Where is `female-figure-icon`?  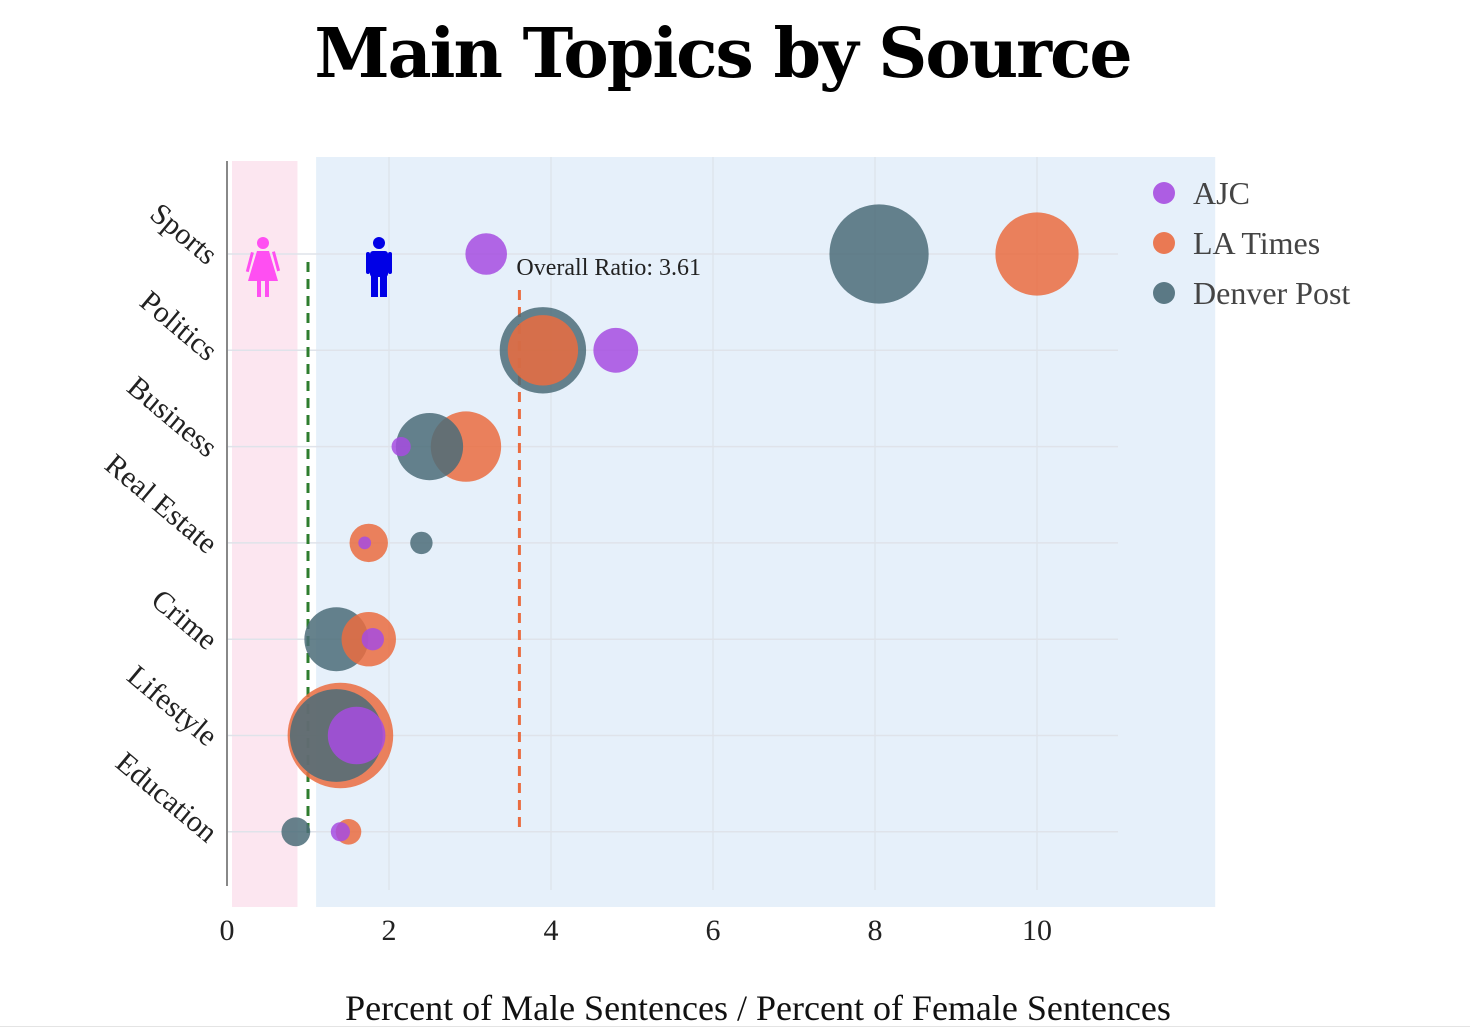 female-figure-icon is located at coordinates (263, 267).